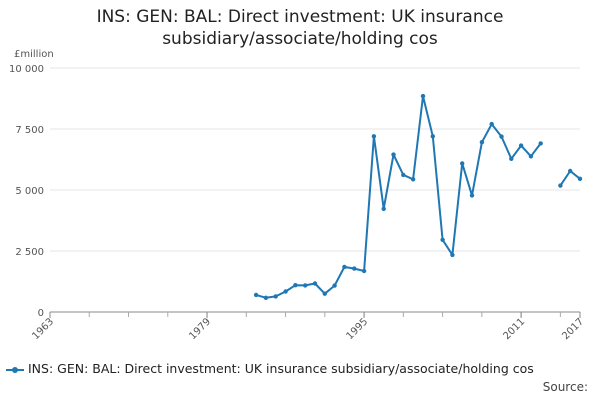 The image size is (600, 400). What do you see at coordinates (565, 387) in the screenshot?
I see `source-label: Source:` at bounding box center [565, 387].